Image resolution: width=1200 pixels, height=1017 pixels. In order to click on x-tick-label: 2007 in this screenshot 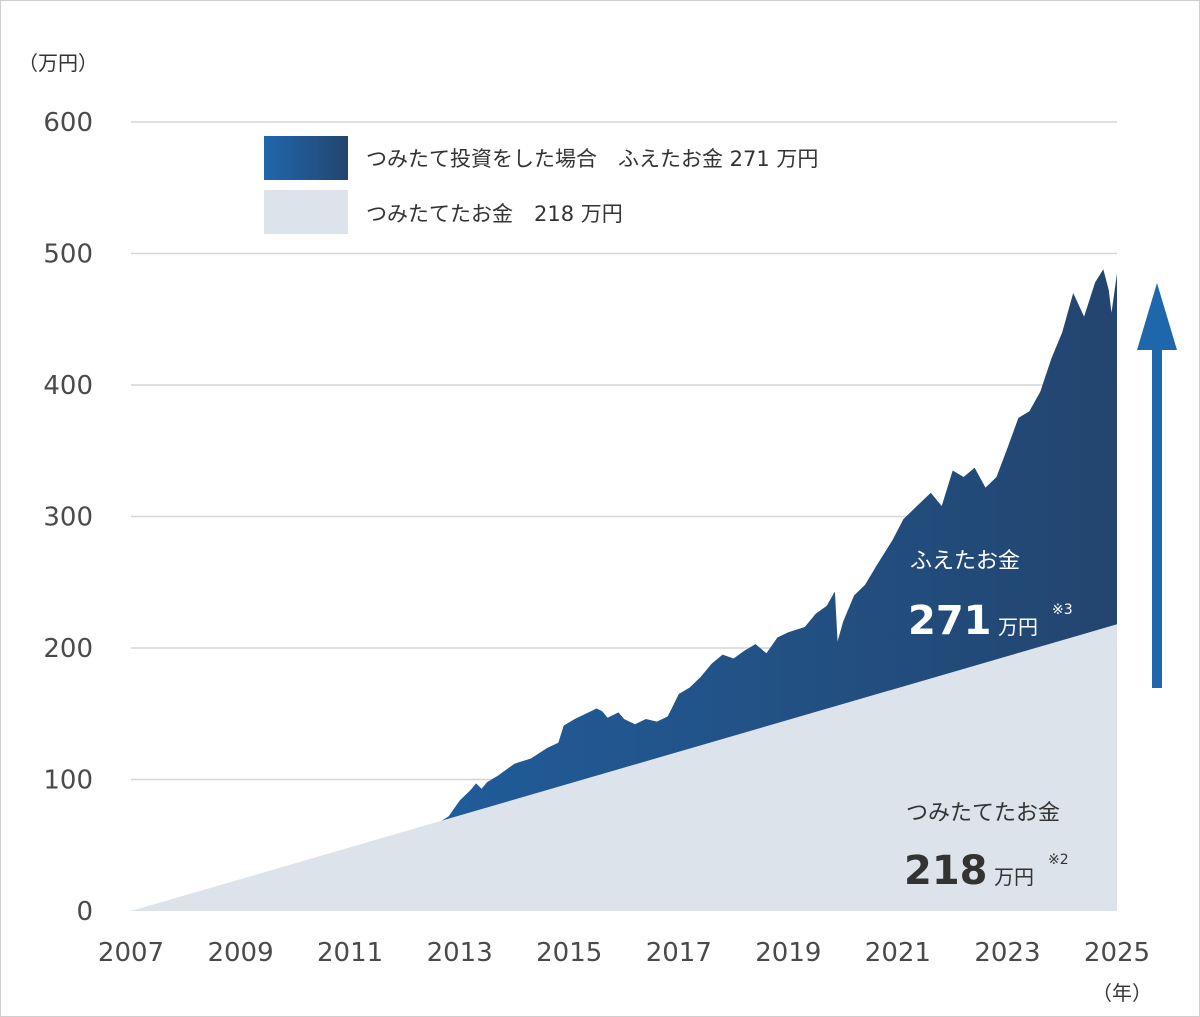, I will do `click(131, 953)`.